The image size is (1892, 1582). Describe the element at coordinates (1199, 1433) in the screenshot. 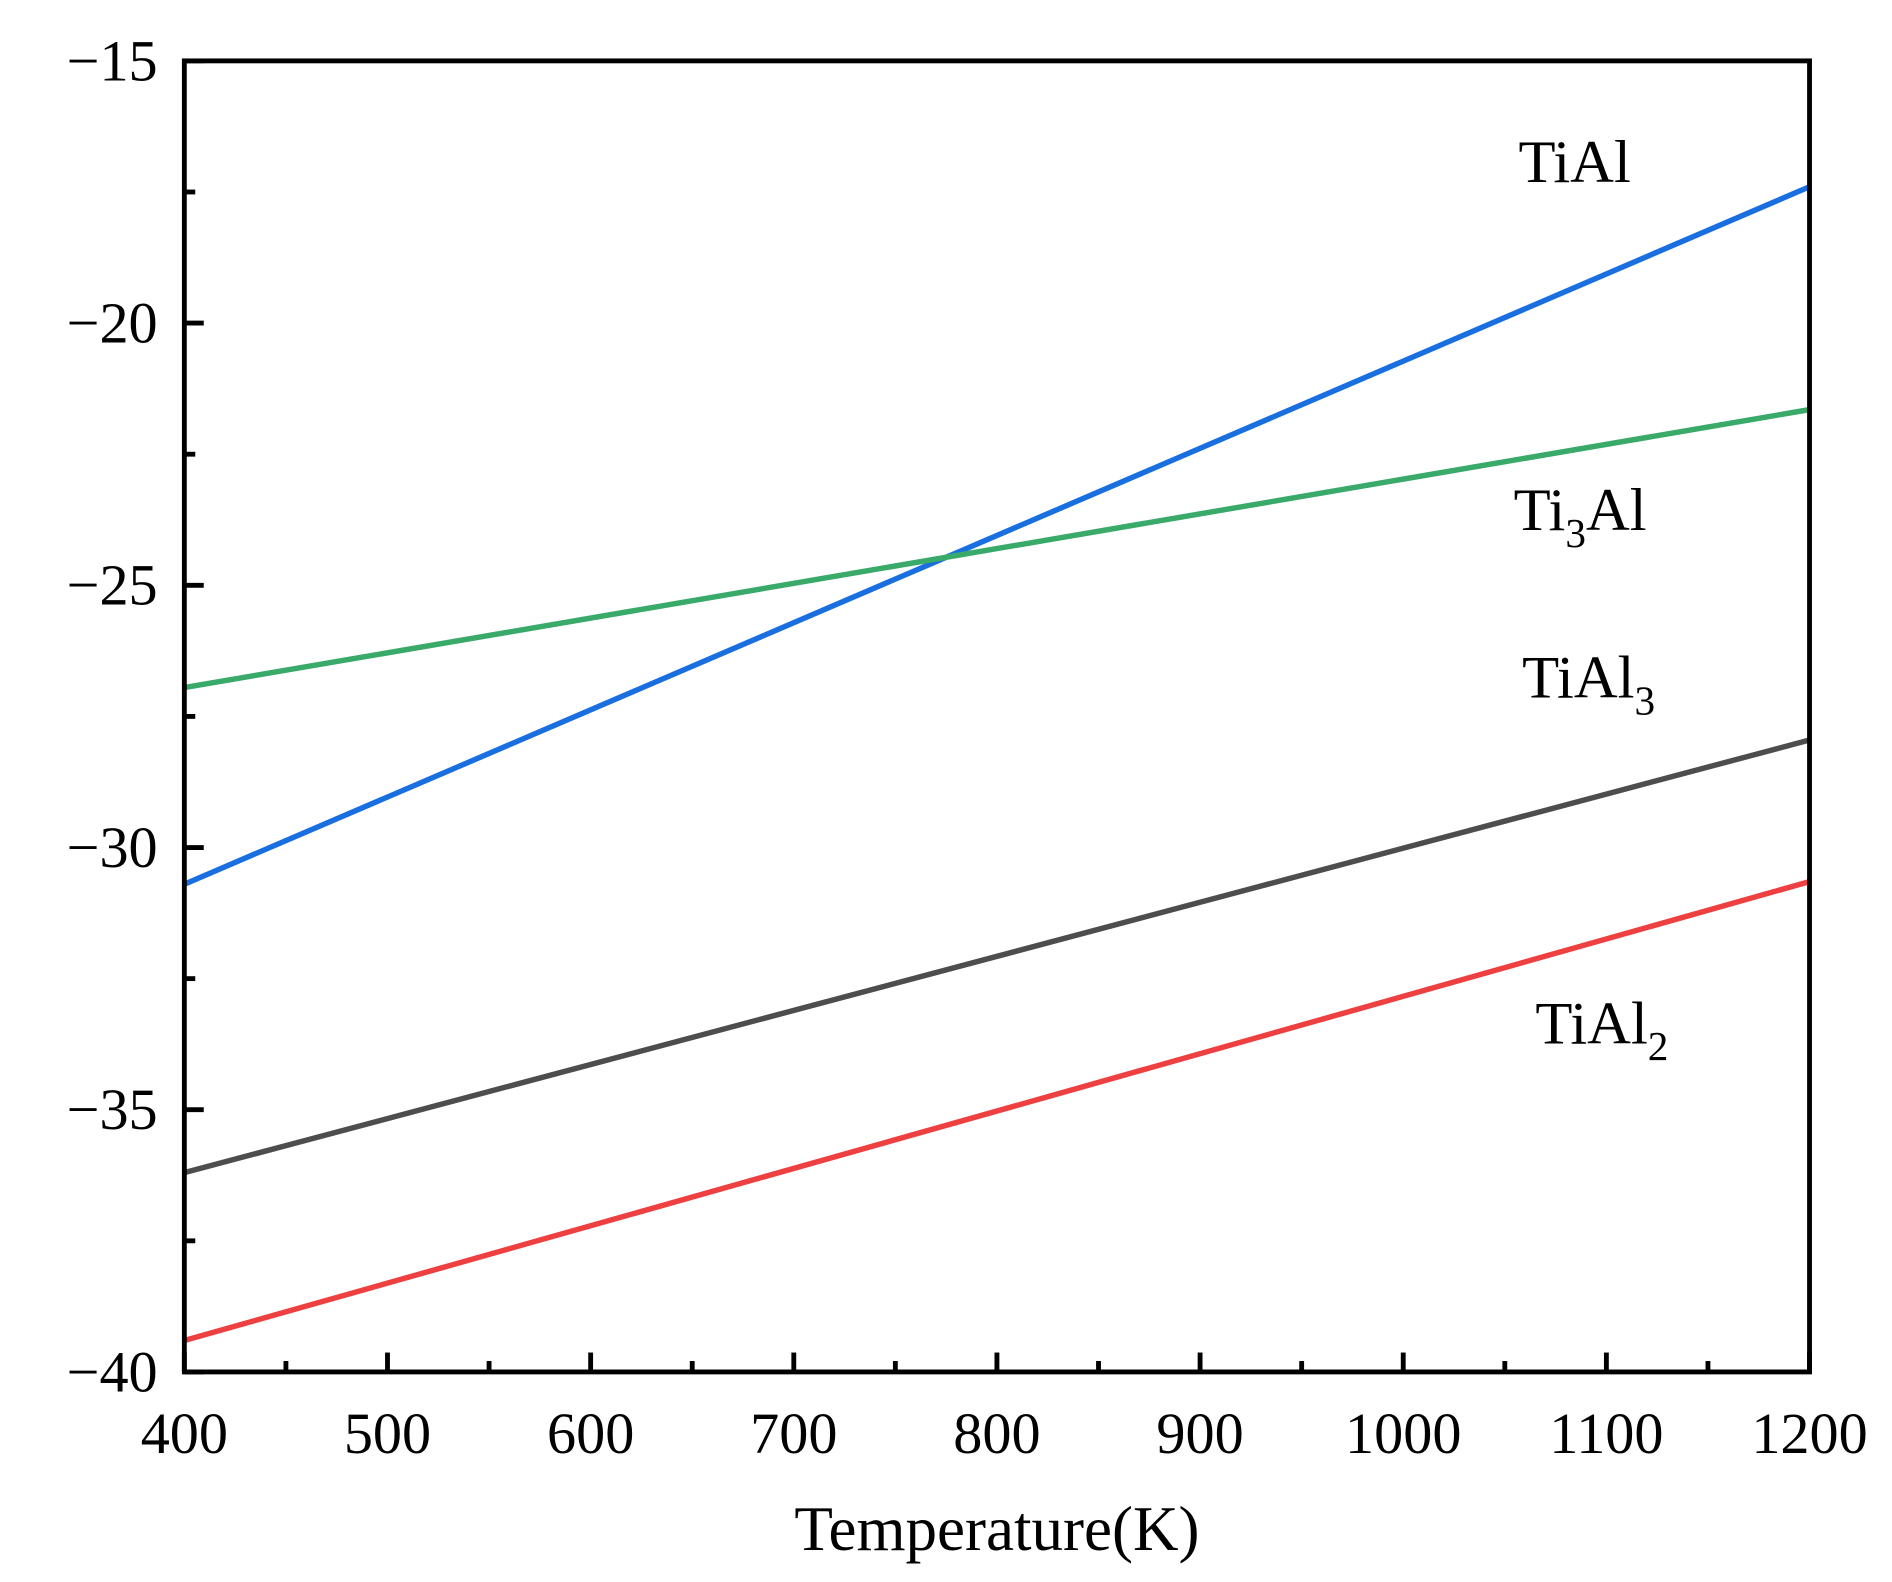

I see `x-tick-label: 900` at that location.